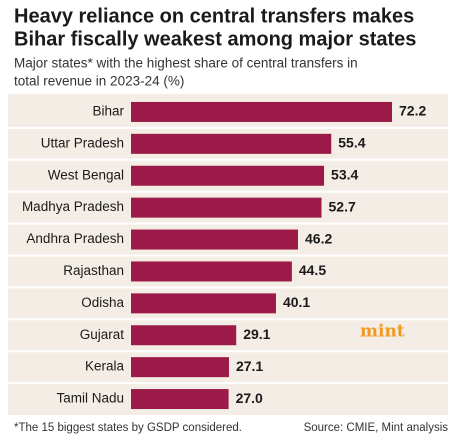 Image resolution: width=455 pixels, height=442 pixels. What do you see at coordinates (99, 81) in the screenshot?
I see `chart-subtitle: total revenue in 2023-24 (%)` at bounding box center [99, 81].